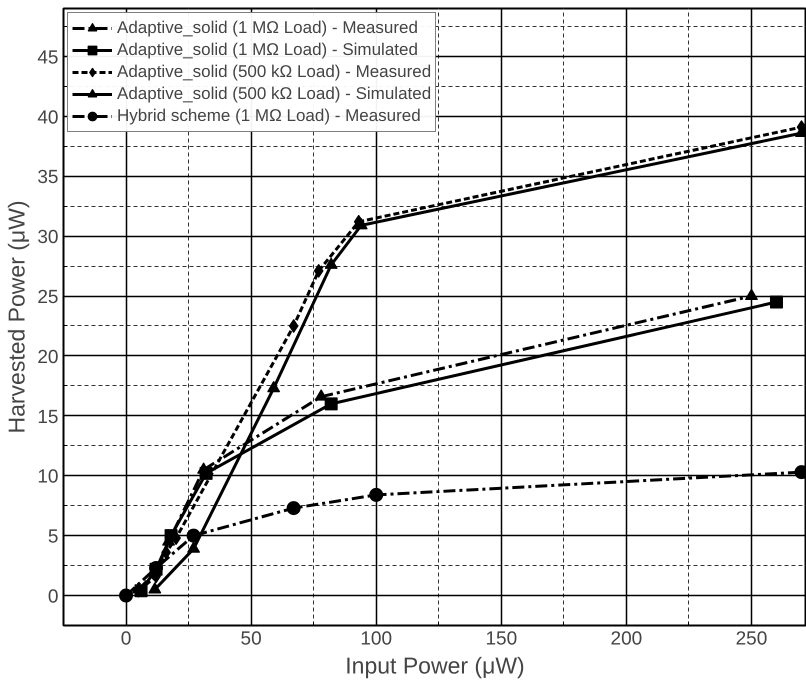 Image resolution: width=806 pixels, height=681 pixels. Describe the element at coordinates (274, 94) in the screenshot. I see `legend-label: Adaptive_solid (500 kΩ Load) - Simulated` at that location.